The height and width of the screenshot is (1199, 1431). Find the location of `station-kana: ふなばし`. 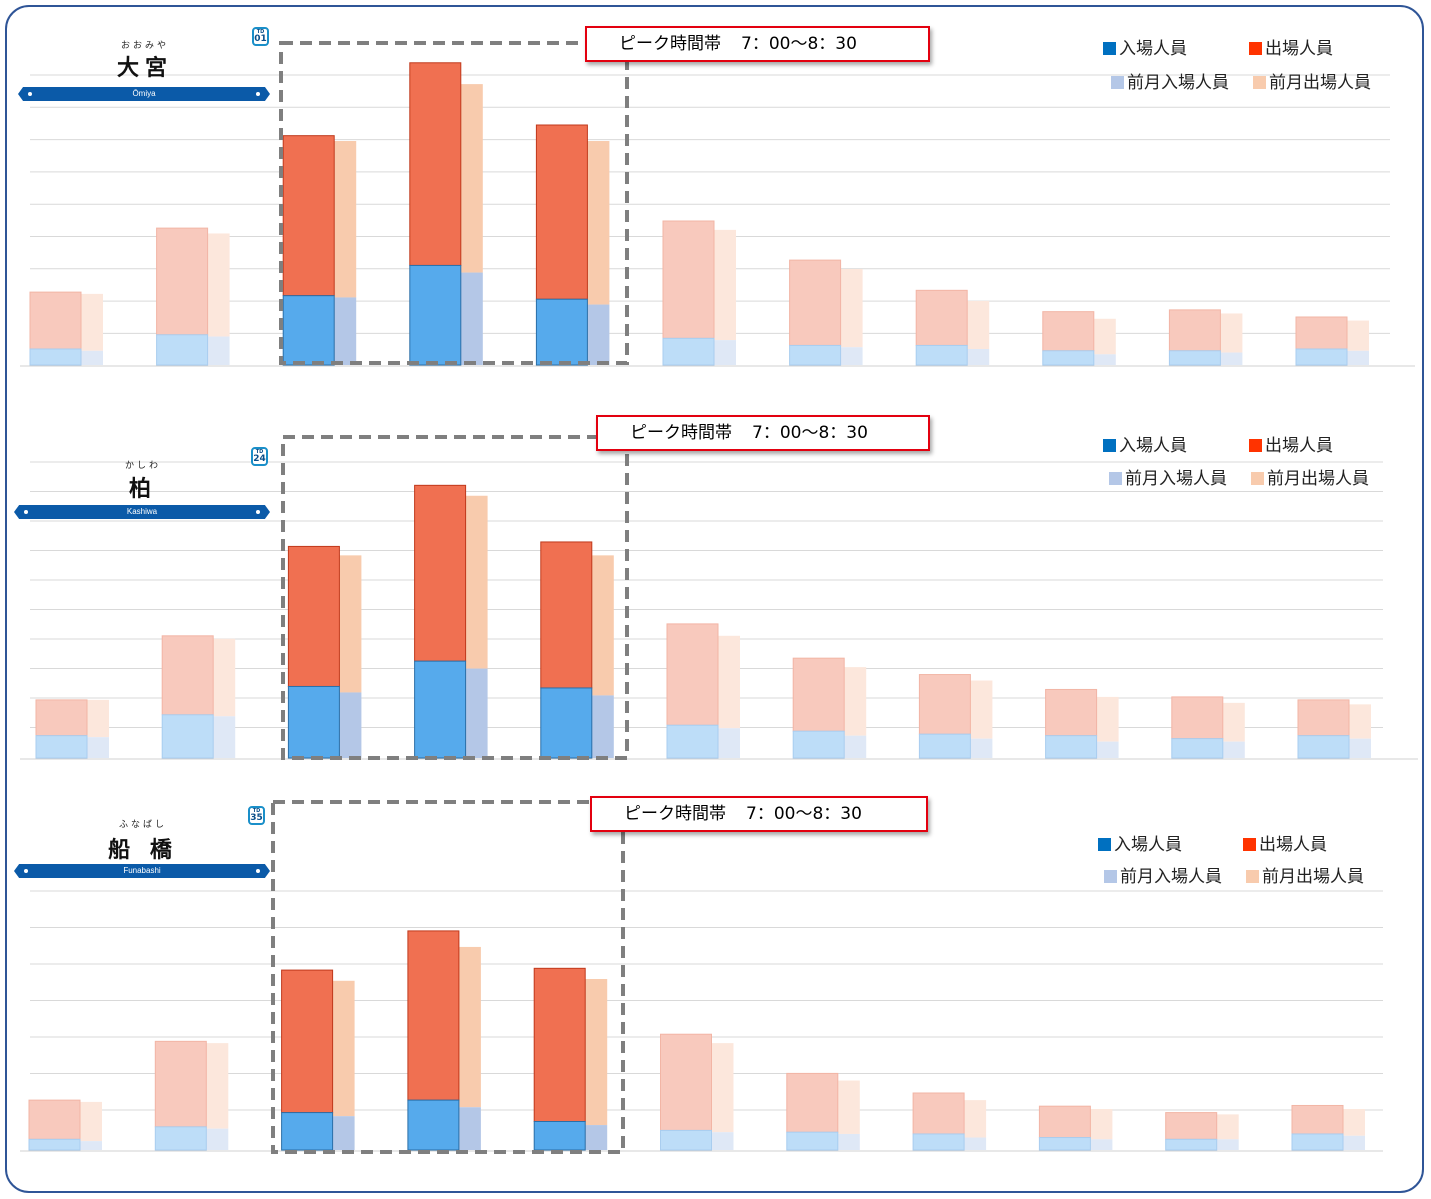

station-kana: ふなばし is located at coordinates (142, 825).